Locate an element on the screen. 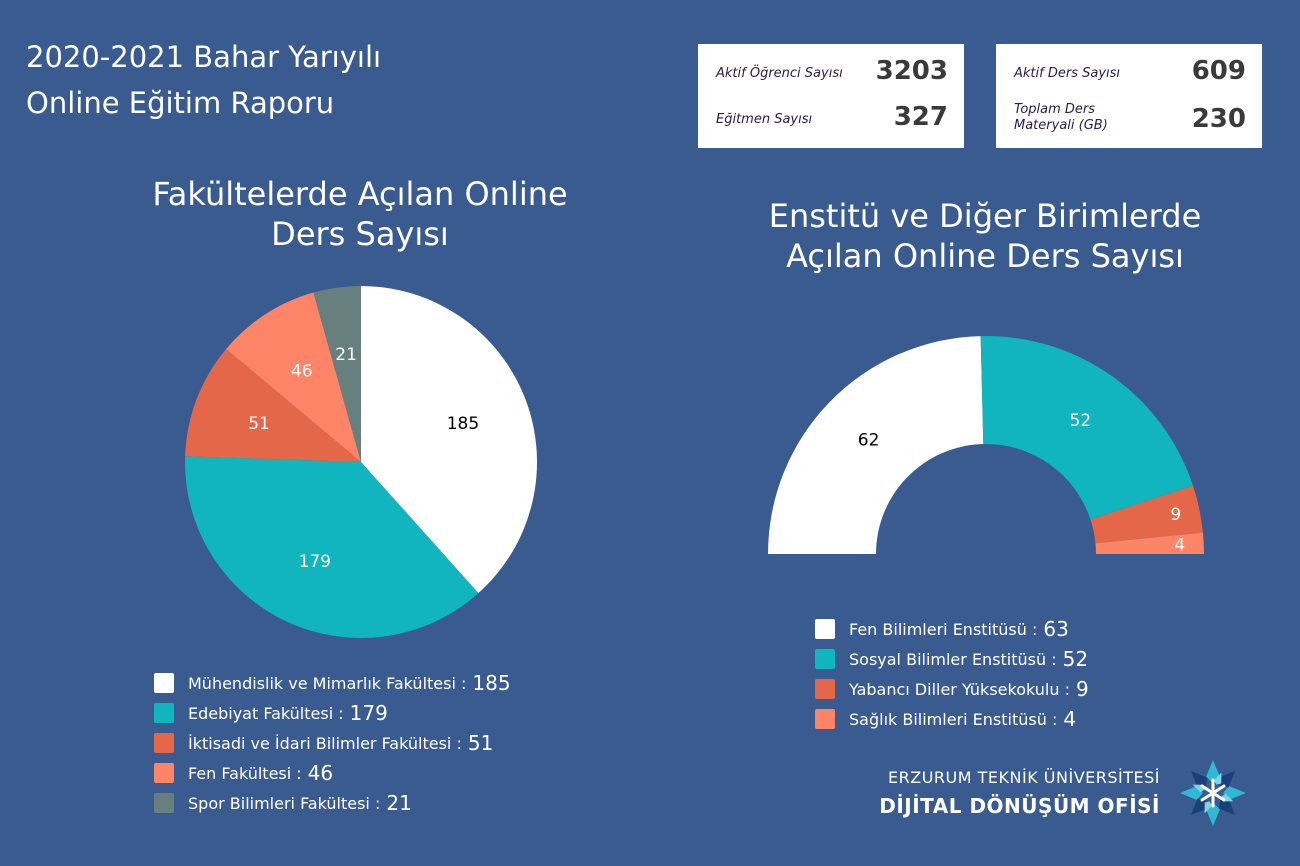 This screenshot has height=866, width=1300. chart2-title-line1: Enstitü ve Diğer Birimlerde is located at coordinates (985, 216).